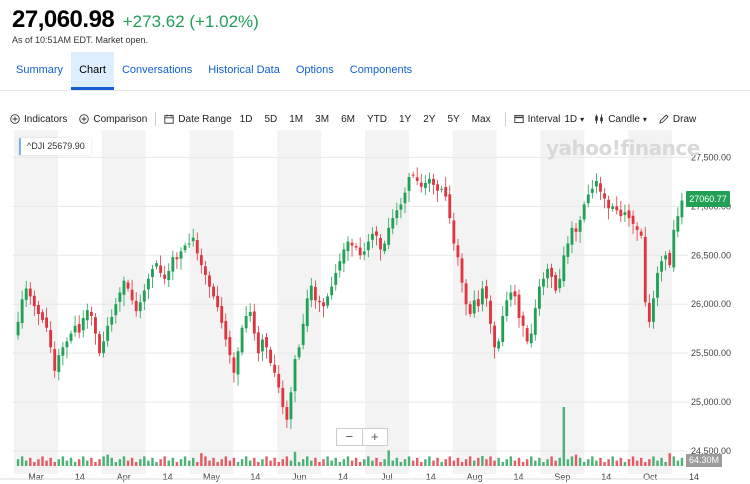 Image resolution: width=750 pixels, height=484 pixels. Describe the element at coordinates (92, 71) in the screenshot. I see `tab-chart: Chart` at that location.